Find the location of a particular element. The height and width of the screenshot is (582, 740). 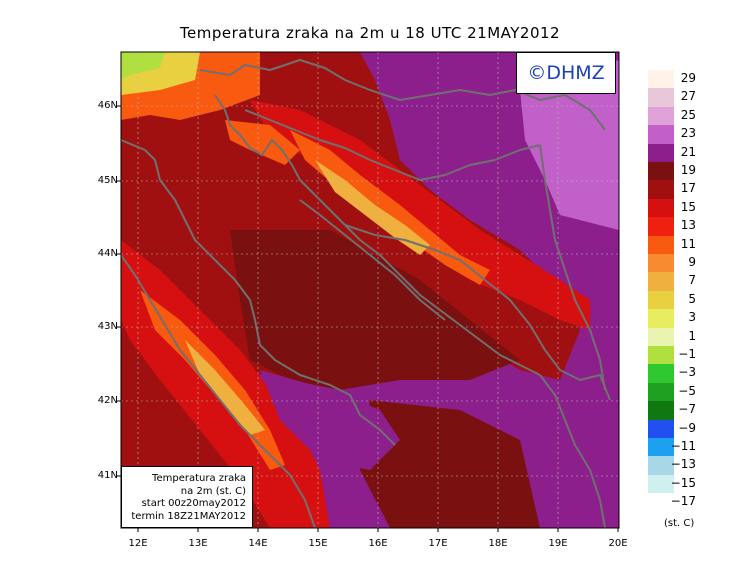

lat-label-44n: 44N is located at coordinates (107, 253).